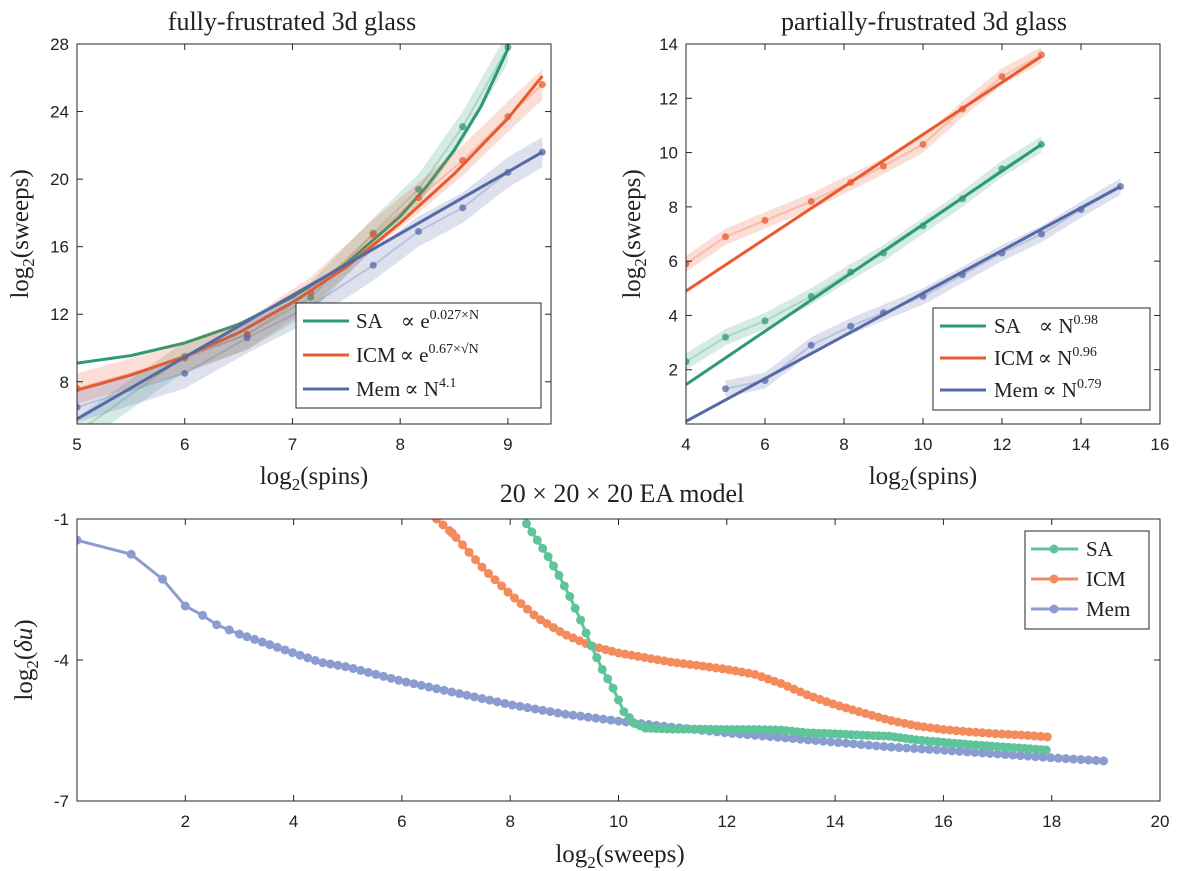 The height and width of the screenshot is (871, 1178). Describe the element at coordinates (673, 207) in the screenshot. I see `panel2-ytick-label-3: 8` at that location.